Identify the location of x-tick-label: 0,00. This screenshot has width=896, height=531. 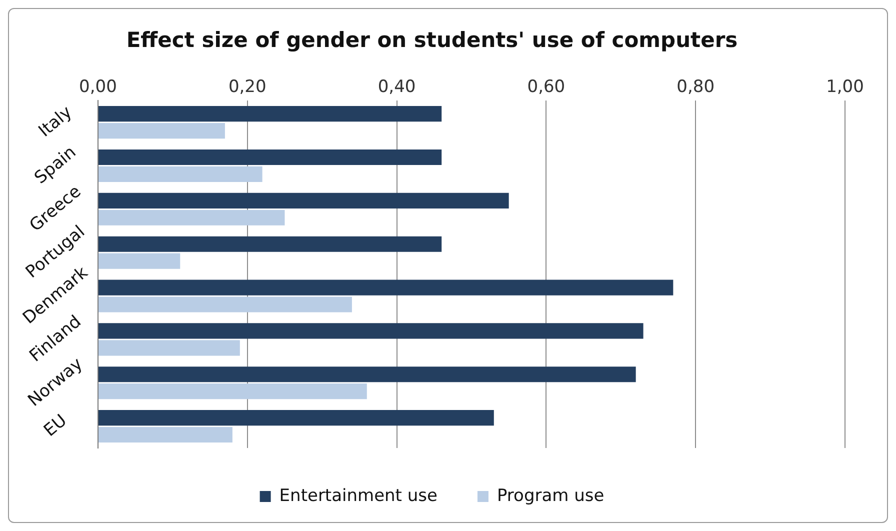
(98, 86).